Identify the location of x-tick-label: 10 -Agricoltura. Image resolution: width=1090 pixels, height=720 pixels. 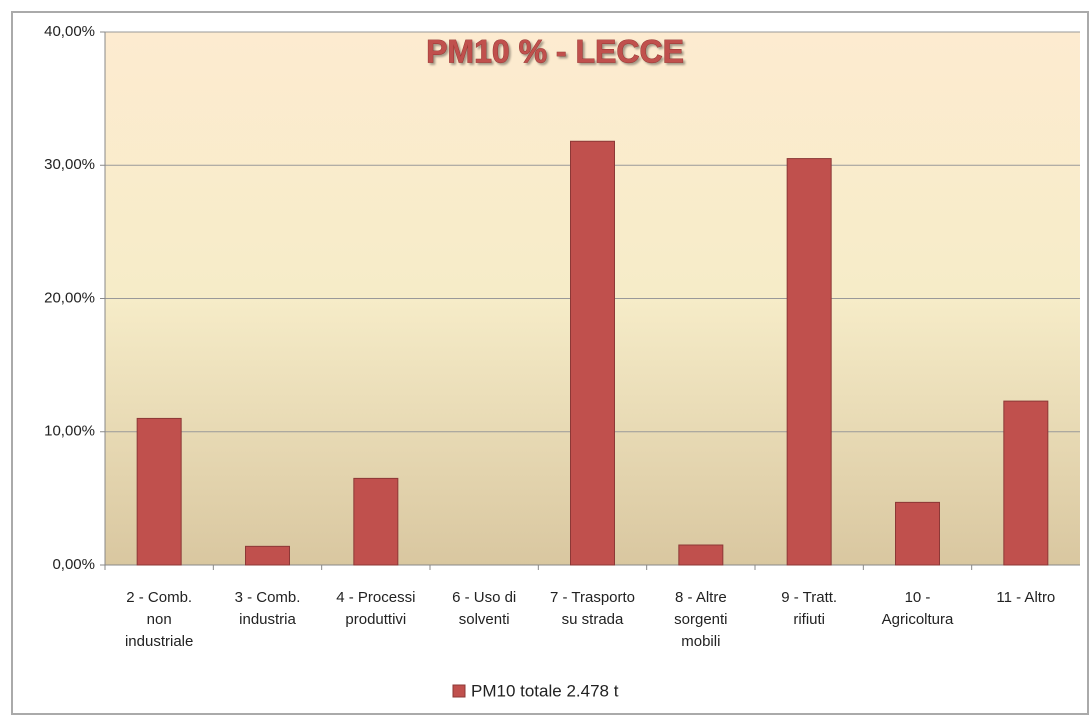
(918, 608).